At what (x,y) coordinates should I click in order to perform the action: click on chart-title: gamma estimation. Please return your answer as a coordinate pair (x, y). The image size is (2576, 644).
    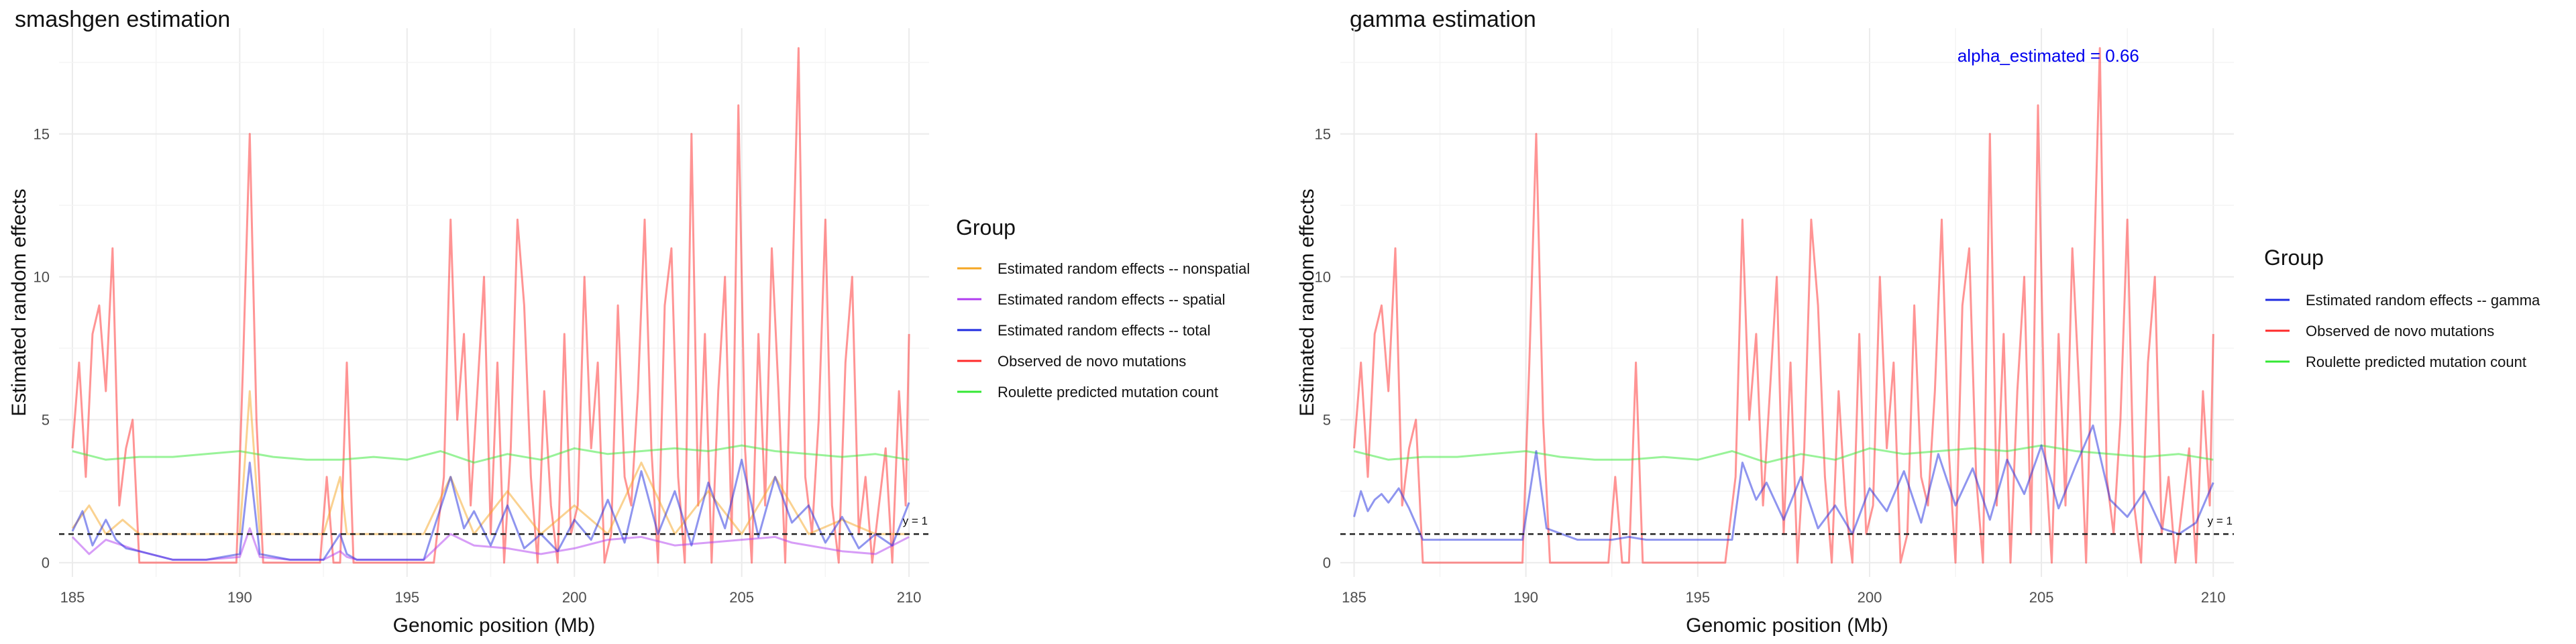
    Looking at the image, I should click on (1443, 19).